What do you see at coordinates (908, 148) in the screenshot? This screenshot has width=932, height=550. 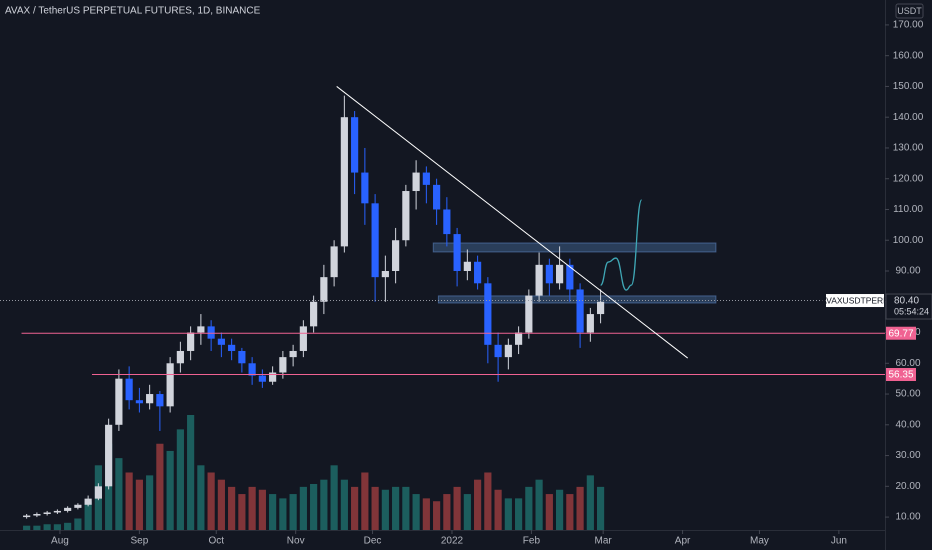 I see `y-tick-label: 130.00` at bounding box center [908, 148].